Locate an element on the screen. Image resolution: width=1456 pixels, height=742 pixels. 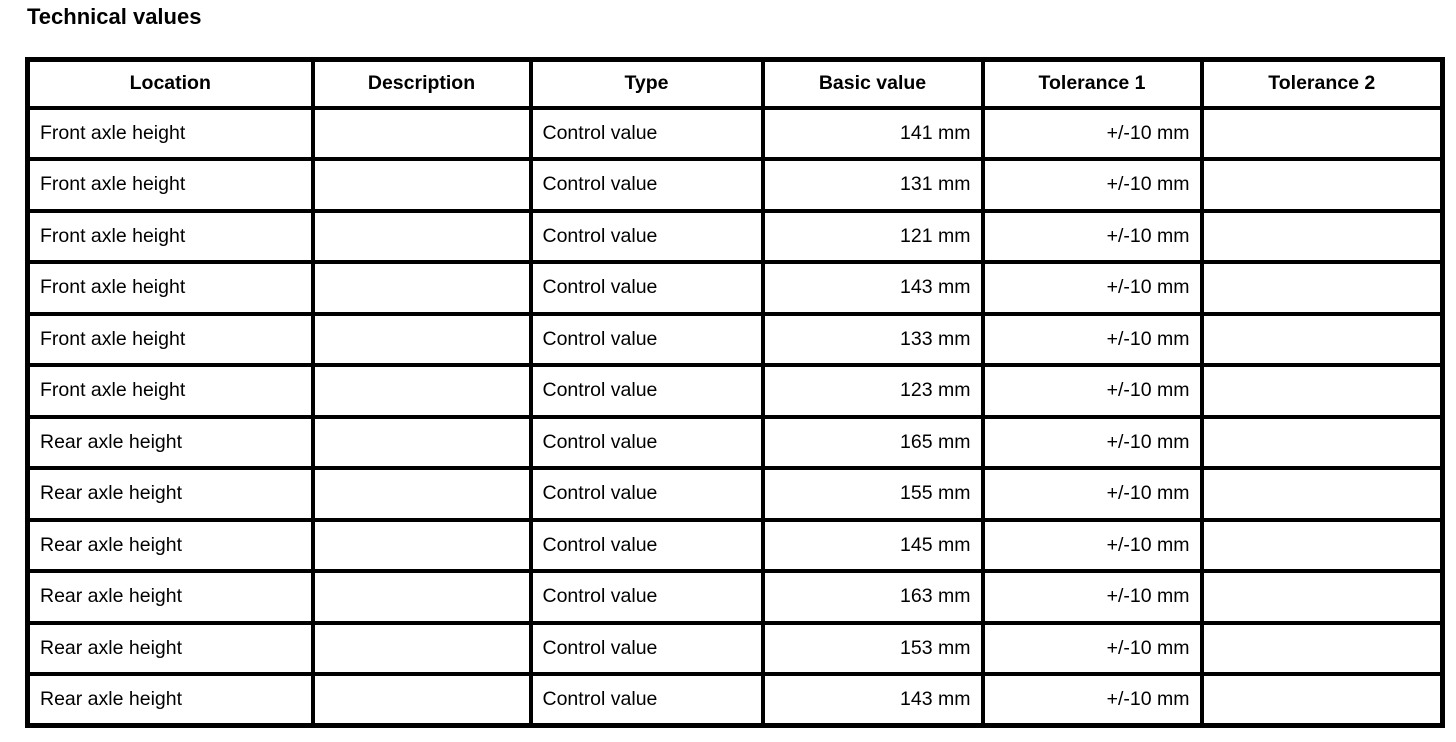
cell-basic-value: 153 mm is located at coordinates (872, 648).